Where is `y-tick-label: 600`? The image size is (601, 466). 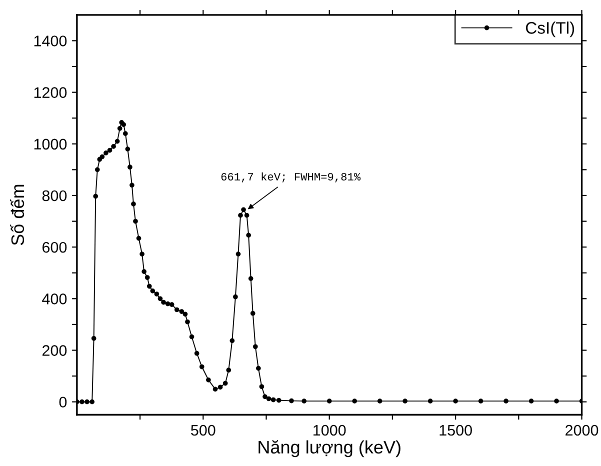 y-tick-label: 600 is located at coordinates (54, 247).